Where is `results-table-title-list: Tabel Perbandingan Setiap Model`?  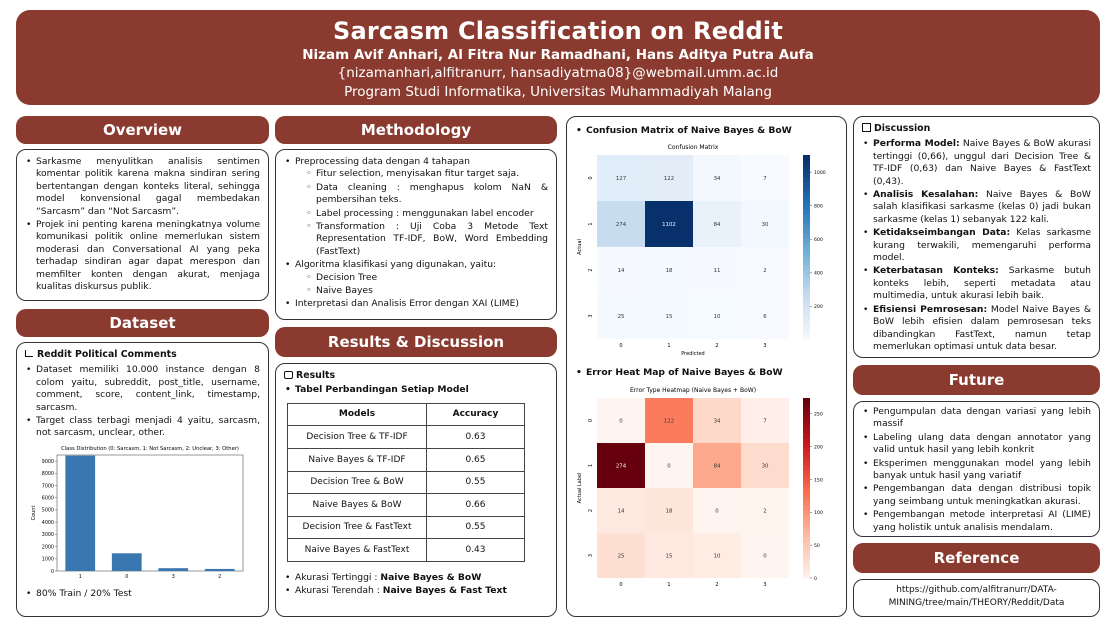 results-table-title-list: Tabel Perbandingan Setiap Model is located at coordinates (416, 390).